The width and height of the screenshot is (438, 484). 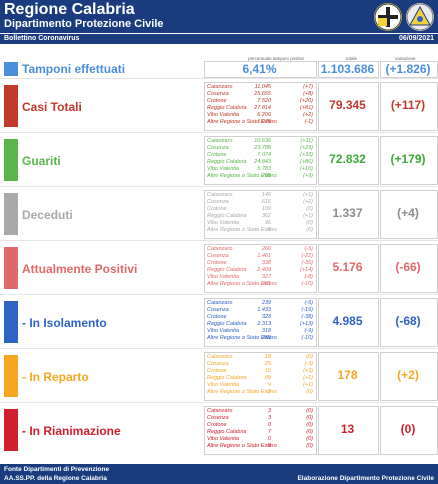 I want to click on province-delta: (-1), so click(x=308, y=122).